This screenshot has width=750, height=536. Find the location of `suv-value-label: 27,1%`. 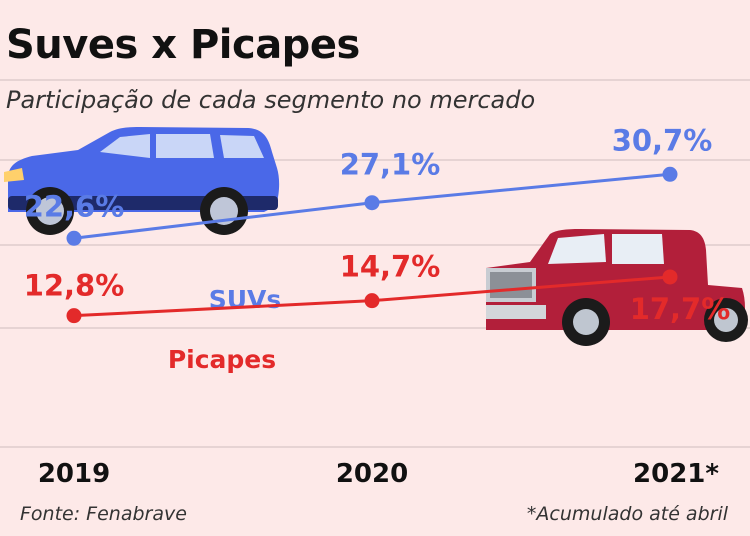

suv-value-label: 27,1% is located at coordinates (390, 165).